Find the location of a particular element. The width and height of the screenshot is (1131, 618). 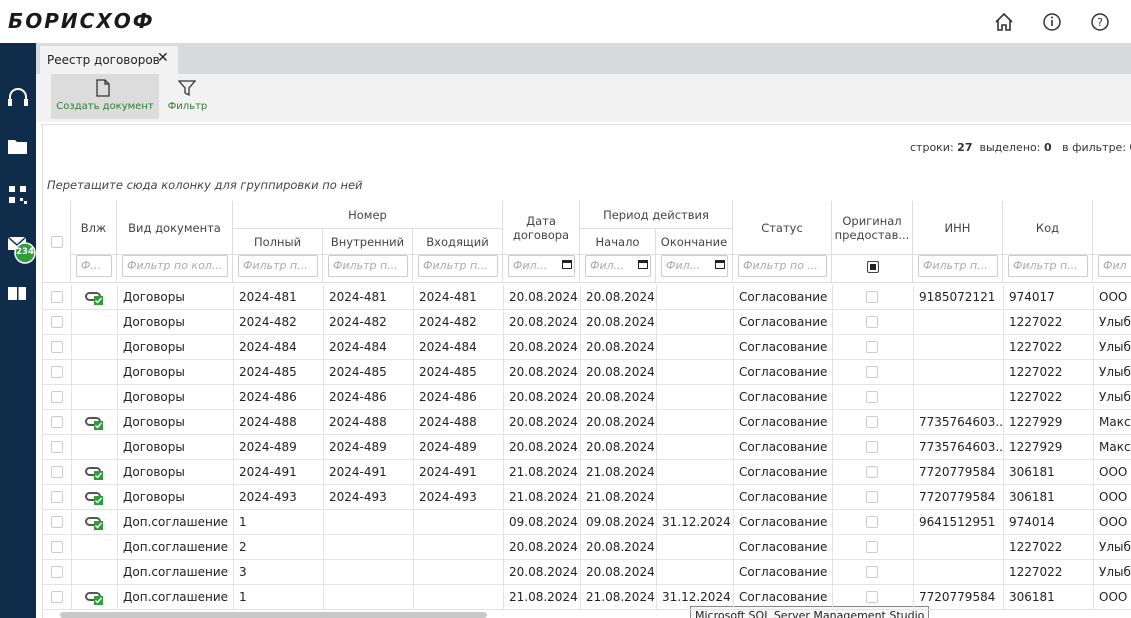

column-header: Начало is located at coordinates (618, 242).